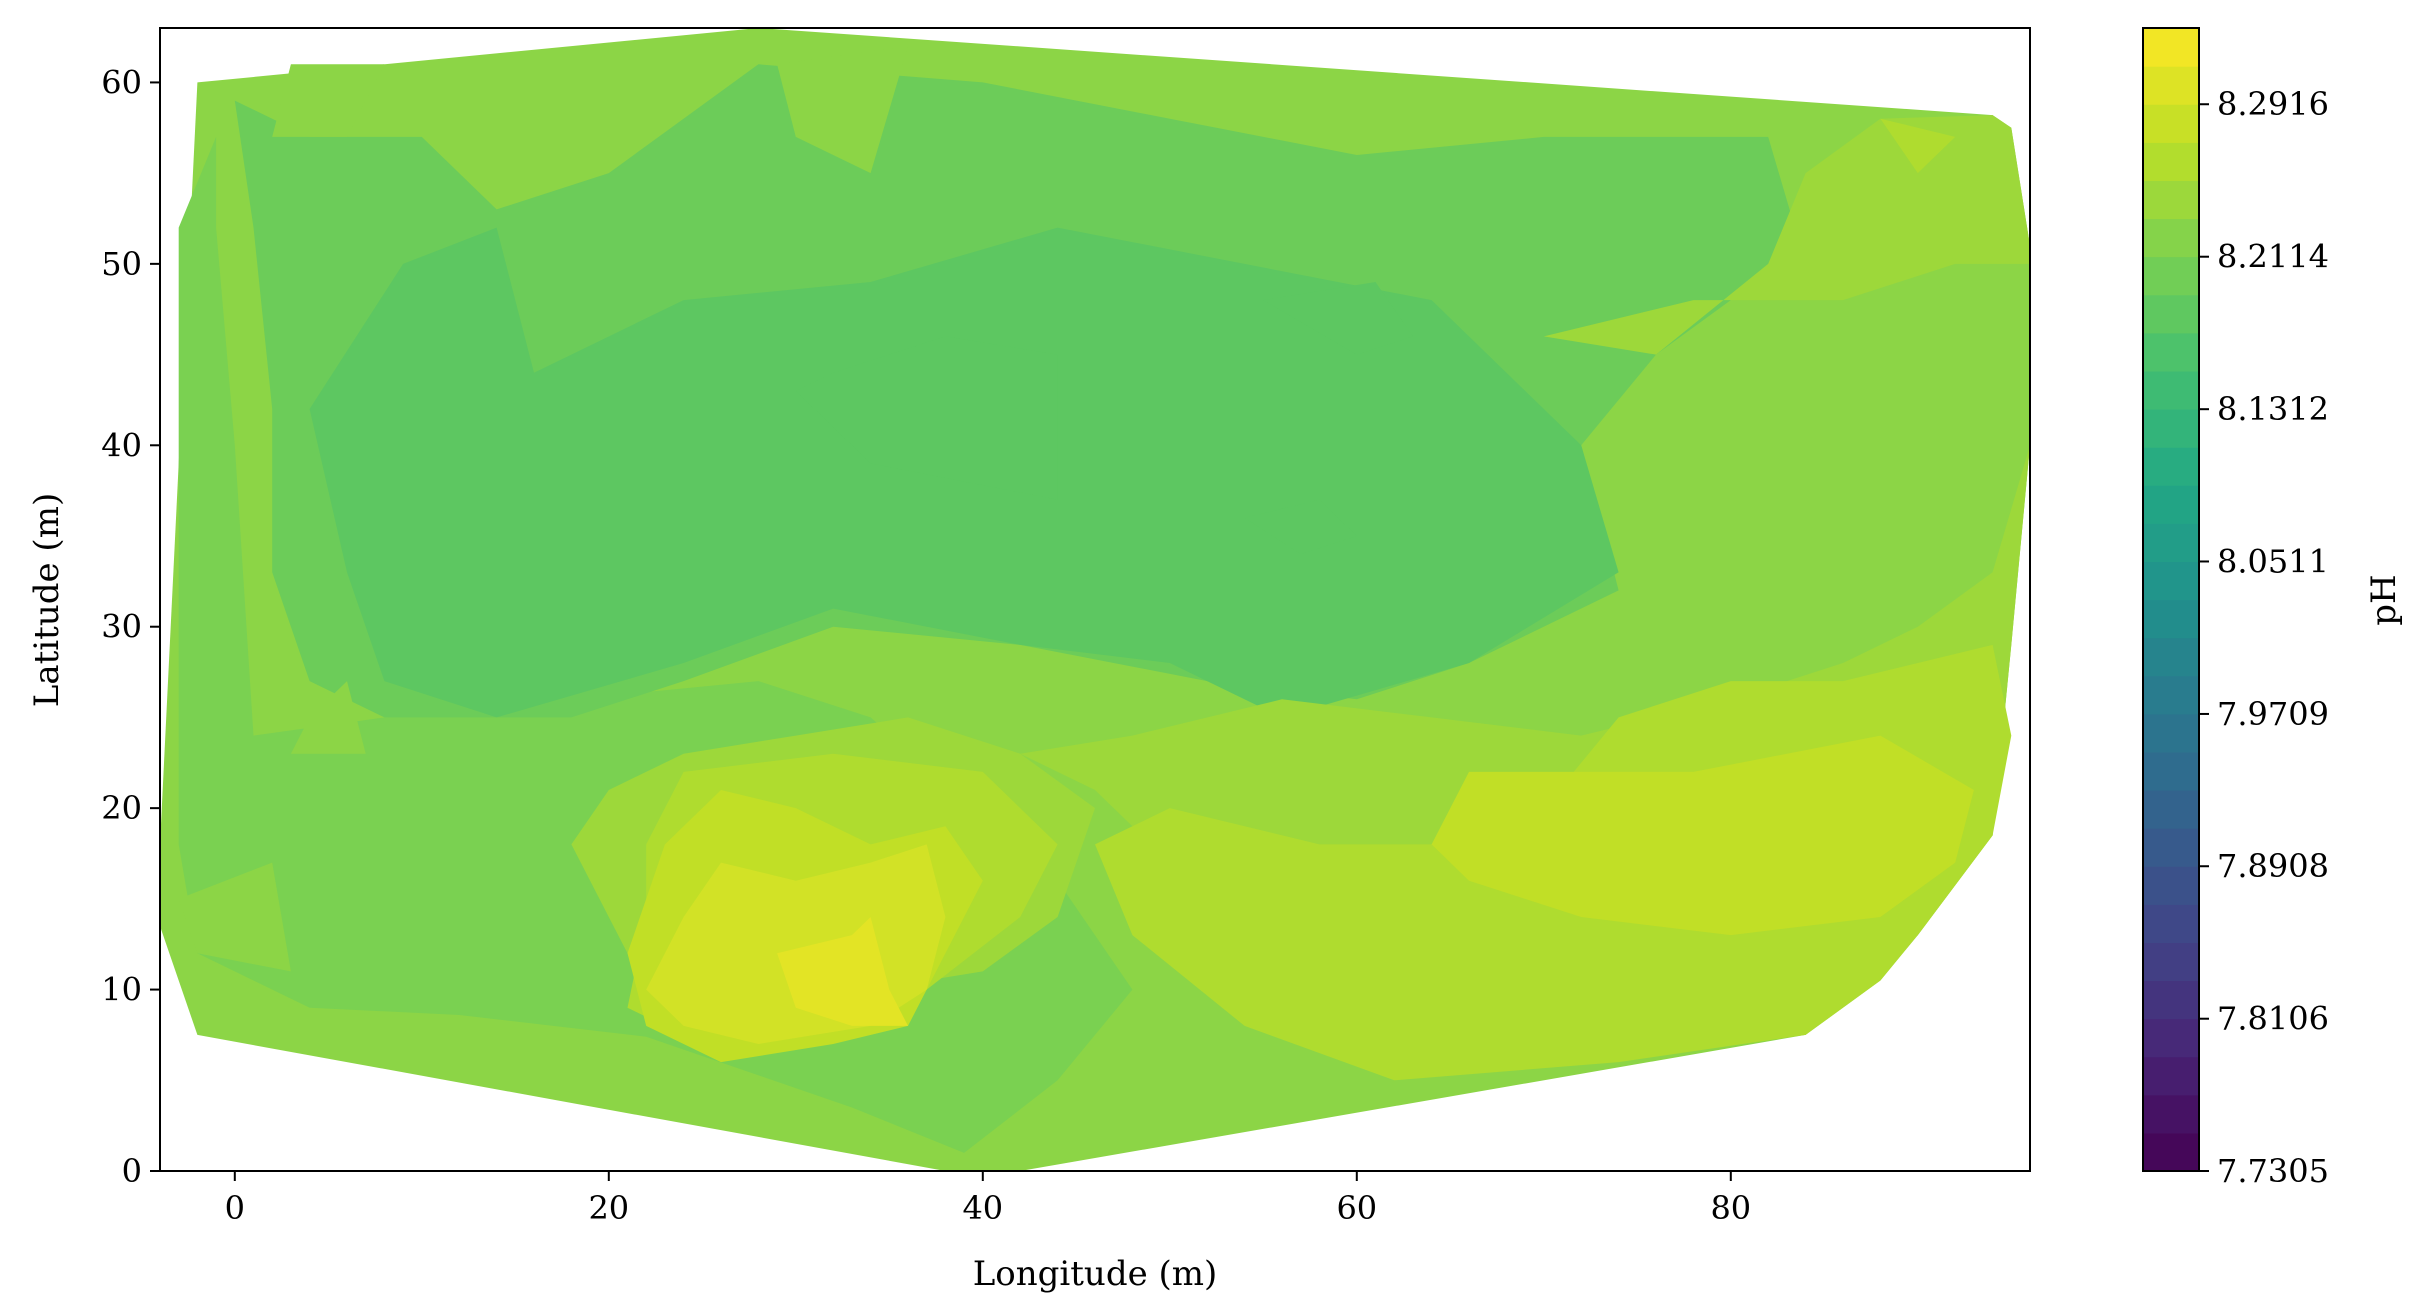  Describe the element at coordinates (2273, 104) in the screenshot. I see `colorbar-tick-label: 8.2916` at that location.